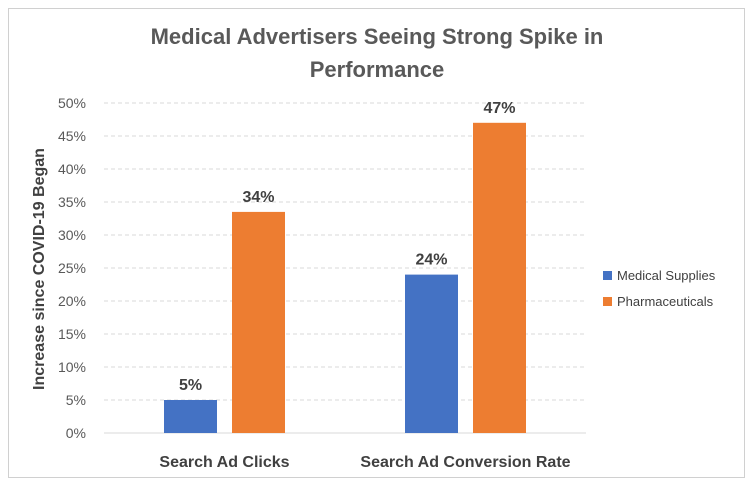 Image resolution: width=754 pixels, height=487 pixels. What do you see at coordinates (72, 367) in the screenshot?
I see `y-tick-label: 10%` at bounding box center [72, 367].